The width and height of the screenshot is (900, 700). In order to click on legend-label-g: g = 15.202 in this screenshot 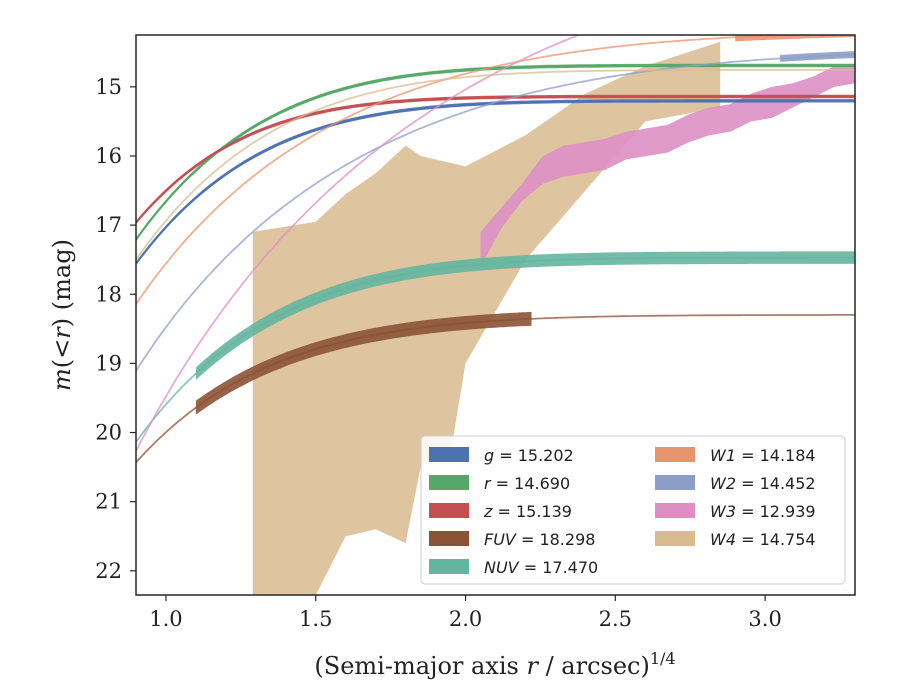, I will do `click(529, 455)`.